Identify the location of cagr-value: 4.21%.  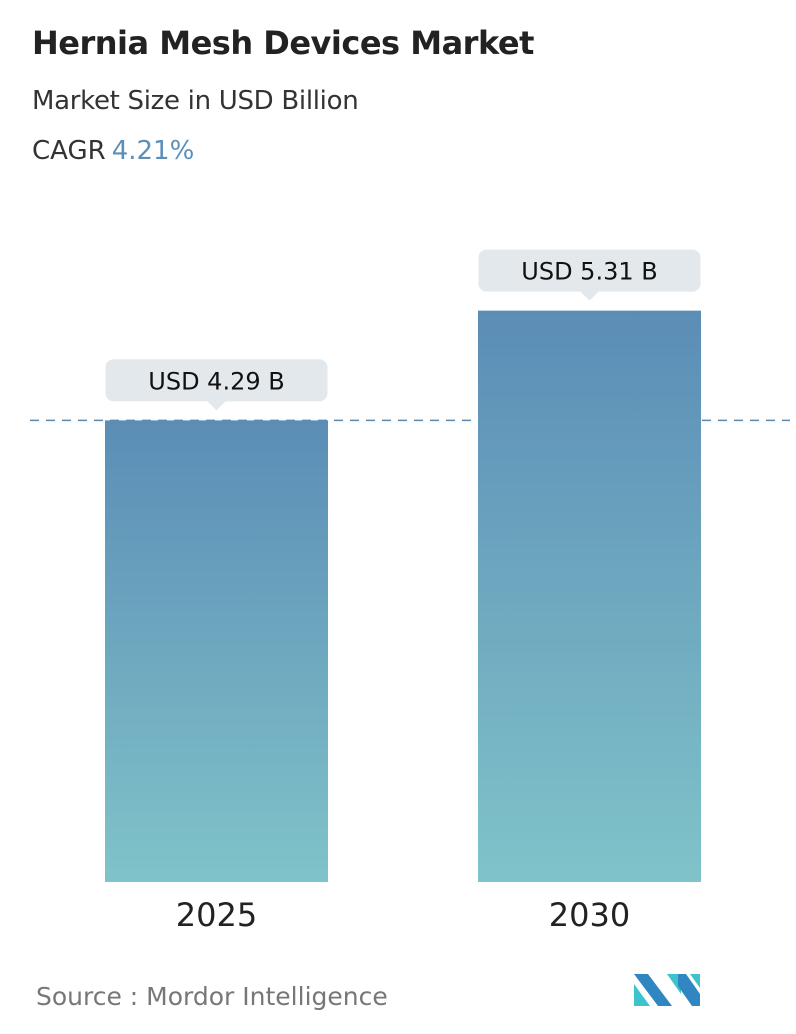
(153, 151).